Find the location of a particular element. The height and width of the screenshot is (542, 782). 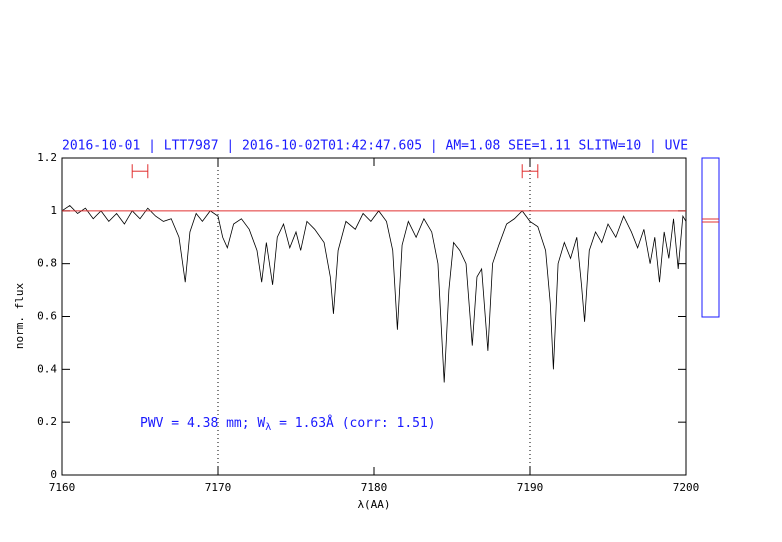

y-axis-label: norm. flux is located at coordinates (19, 316).